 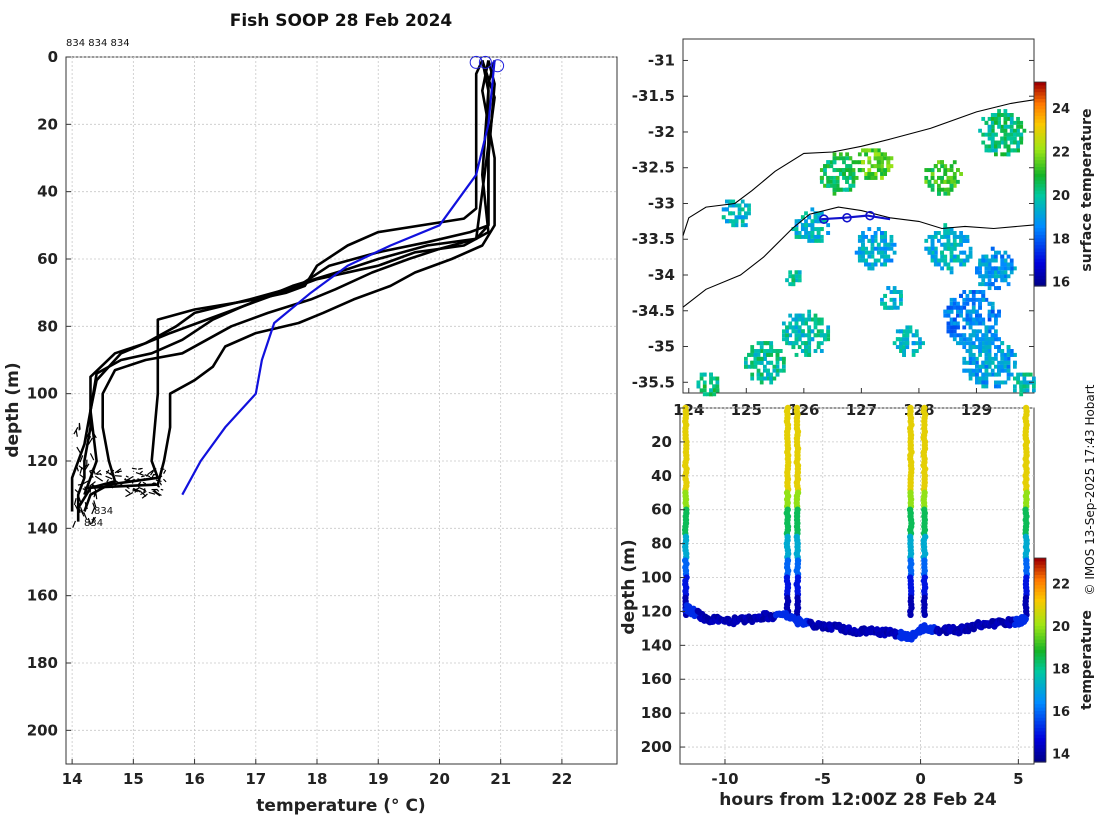 I want to click on surface-marker, so click(x=485, y=62).